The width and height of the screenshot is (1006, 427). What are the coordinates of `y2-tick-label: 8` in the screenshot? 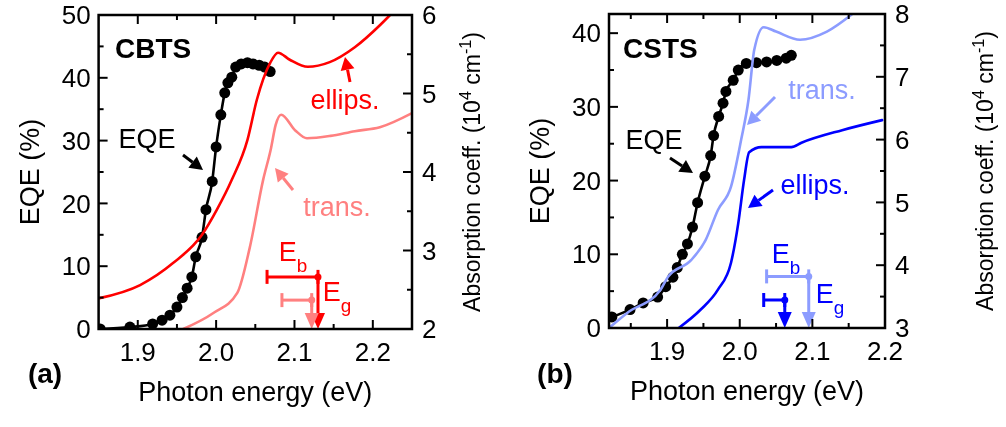 It's located at (902, 15).